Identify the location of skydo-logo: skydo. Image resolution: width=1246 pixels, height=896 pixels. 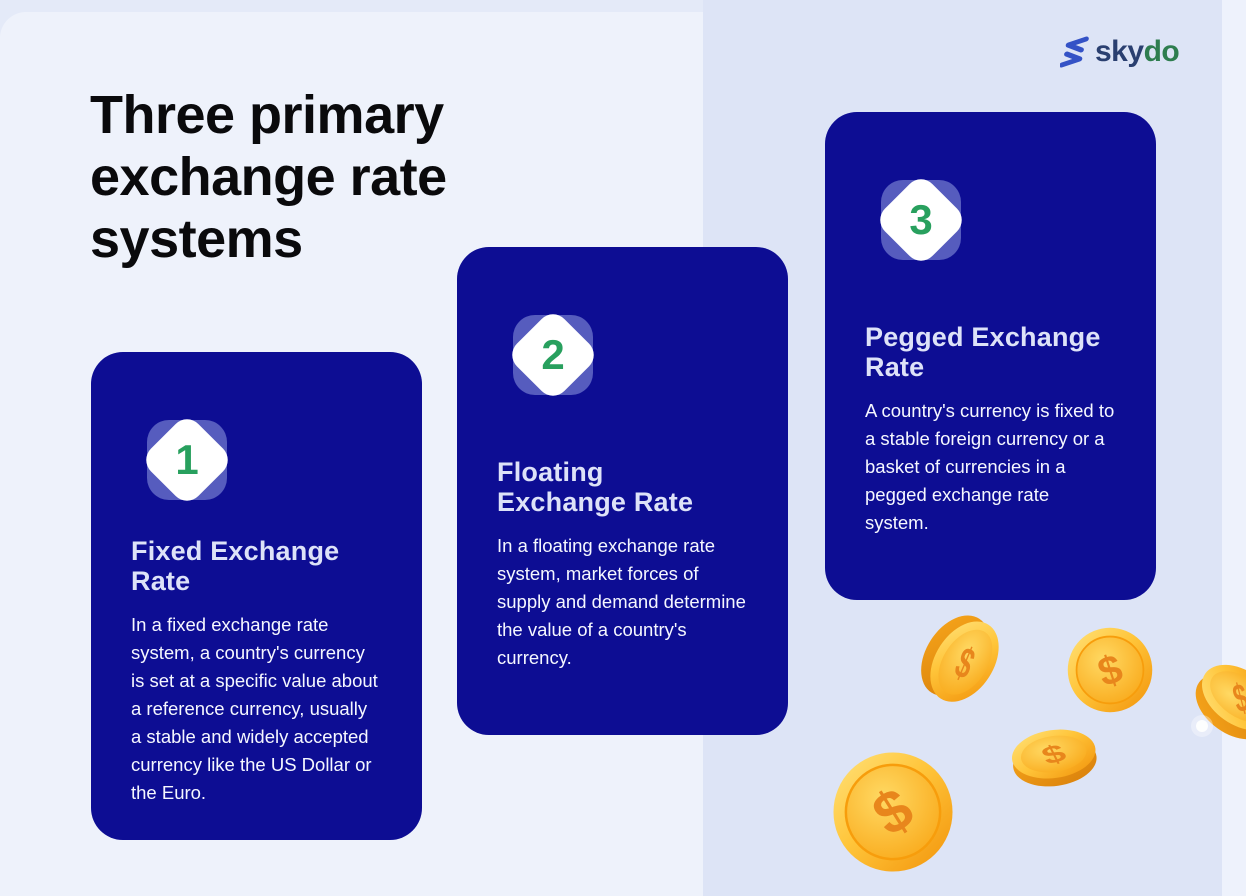
(1120, 52).